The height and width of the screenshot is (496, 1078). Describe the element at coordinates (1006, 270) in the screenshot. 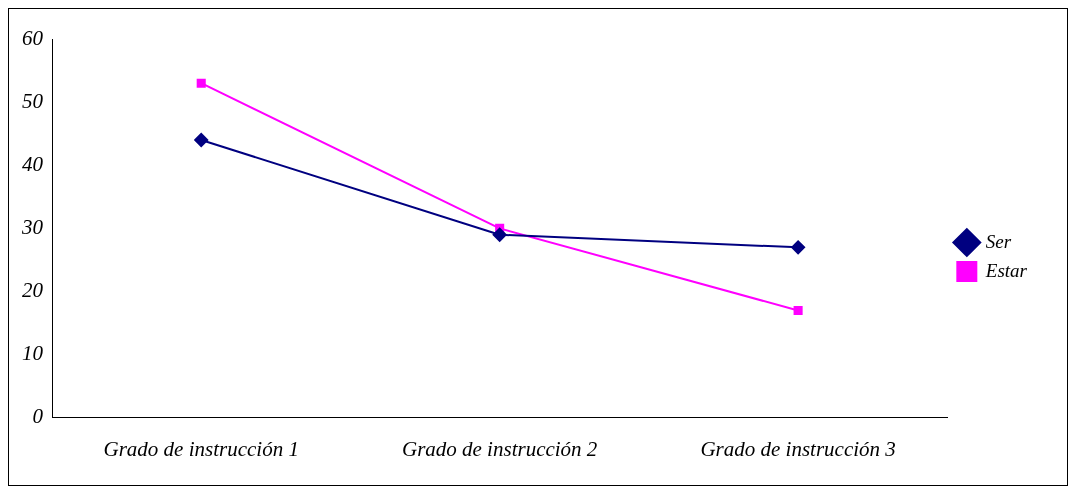

I see `legend-label: Estar` at that location.